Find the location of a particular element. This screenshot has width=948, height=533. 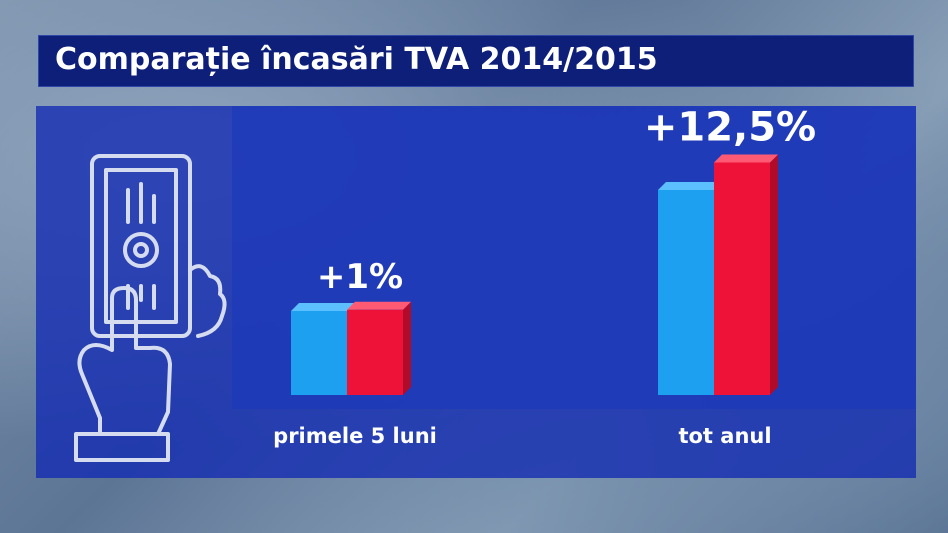

title-bar: Comparație încasări TVA 2014/2015 is located at coordinates (476, 61).